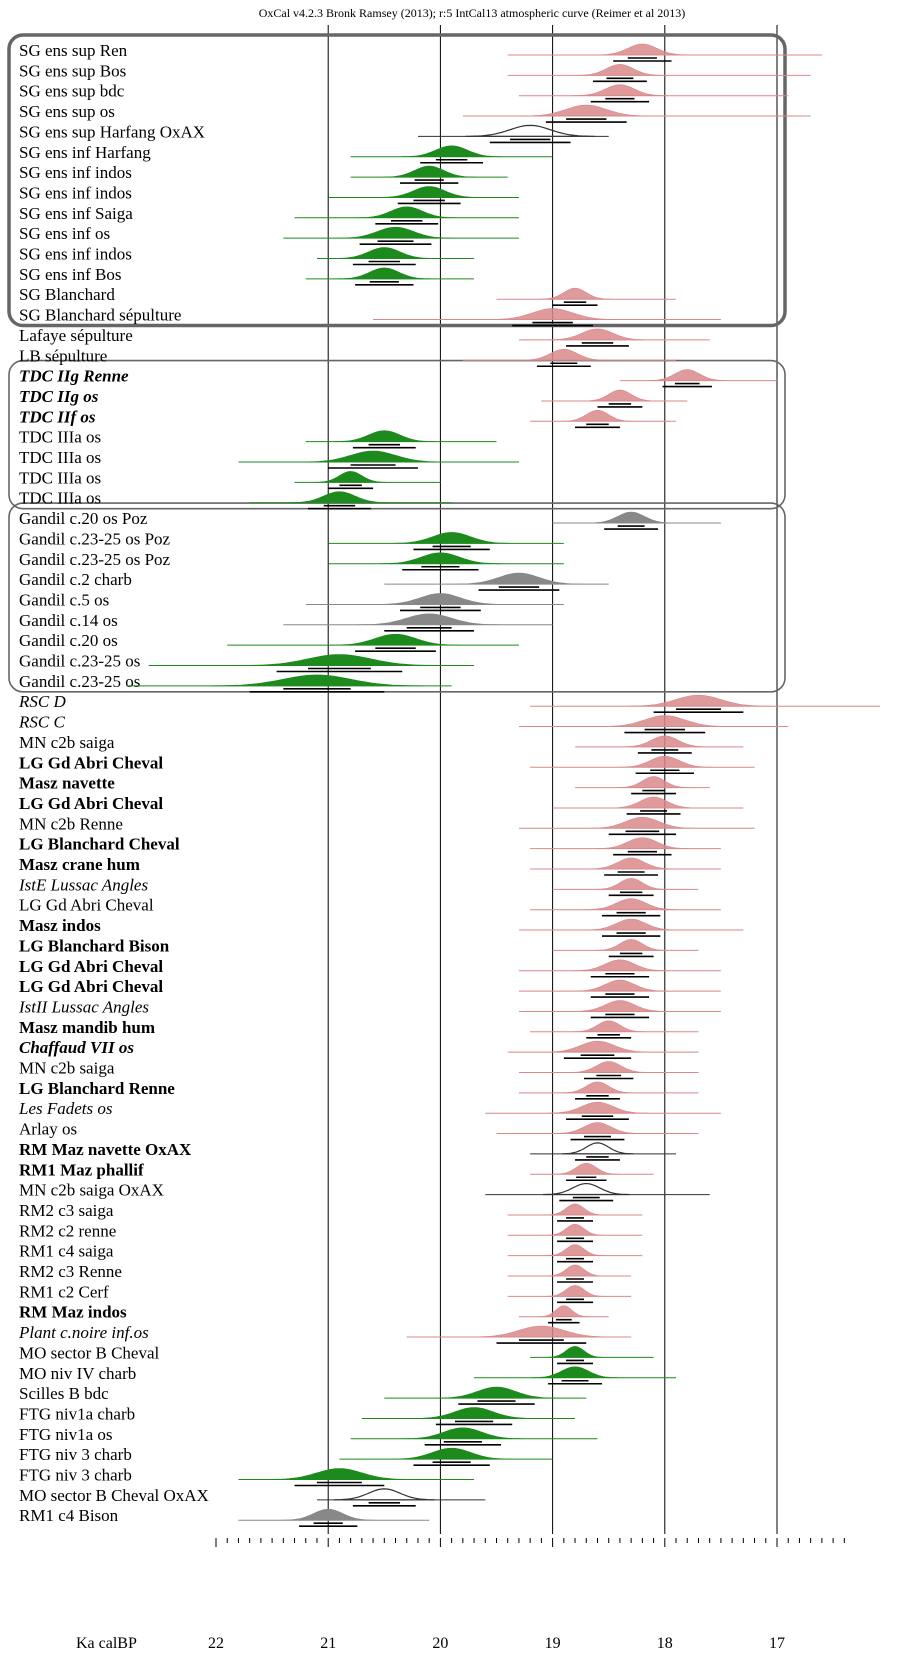 The width and height of the screenshot is (897, 1654). What do you see at coordinates (359, 947) in the screenshot?
I see `row: LG Blanchard Bison` at bounding box center [359, 947].